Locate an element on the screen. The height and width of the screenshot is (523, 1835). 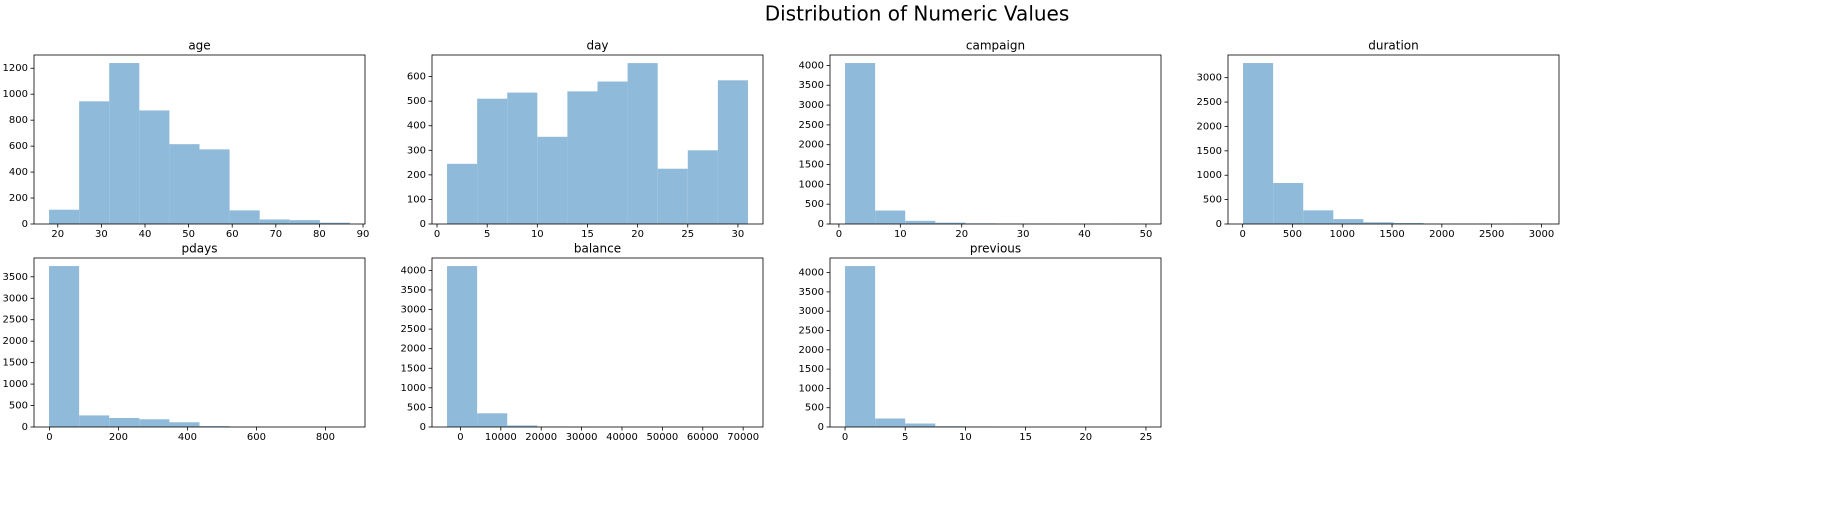
x-tick-label: 90 is located at coordinates (363, 234).